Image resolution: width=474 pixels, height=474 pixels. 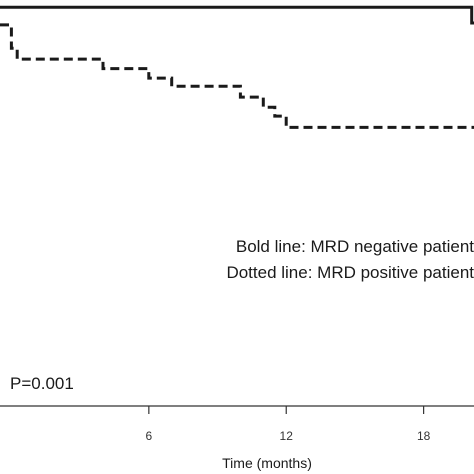 I want to click on p-value-annotation: P=0.001, so click(x=42, y=383).